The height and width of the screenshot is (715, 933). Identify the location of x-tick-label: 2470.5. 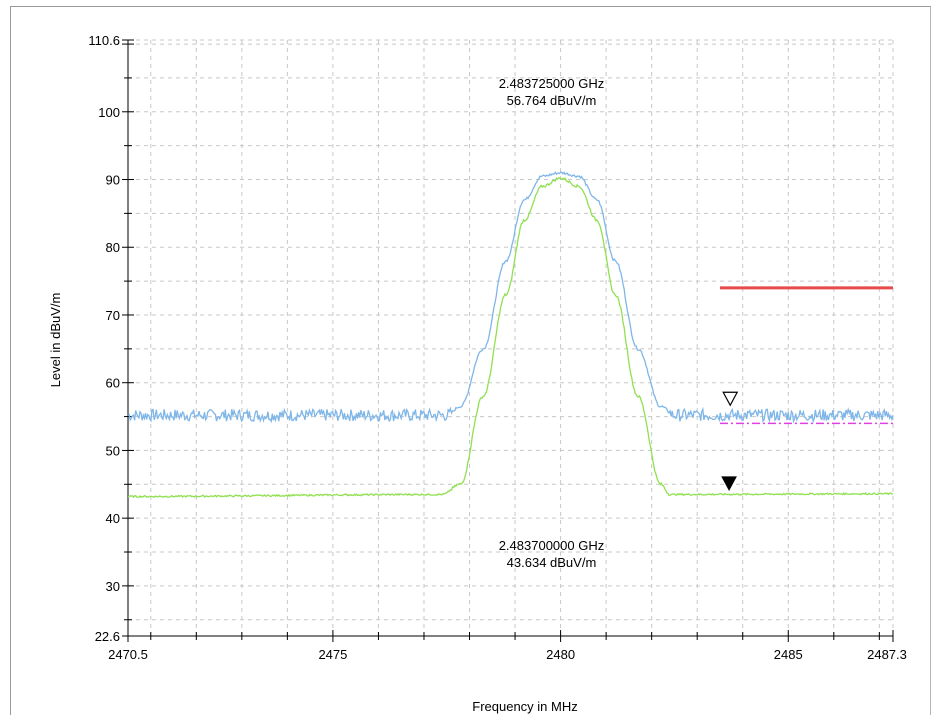
(128, 654).